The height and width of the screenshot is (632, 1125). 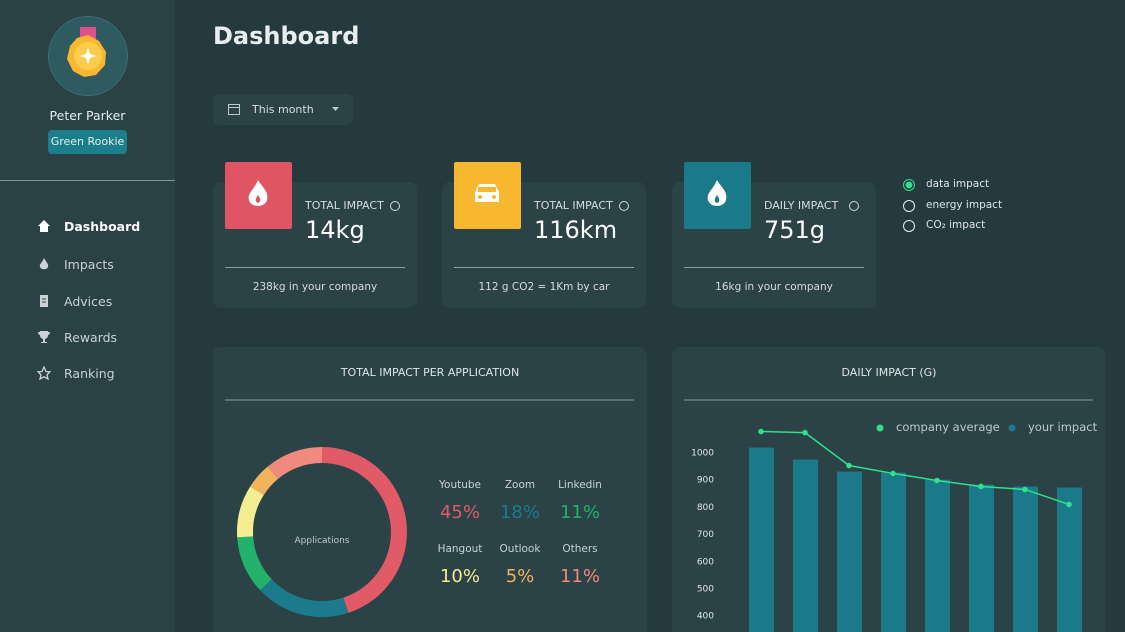 What do you see at coordinates (429, 372) in the screenshot?
I see `chart-title: TOTAL IMPACT PER APPLICATION` at bounding box center [429, 372].